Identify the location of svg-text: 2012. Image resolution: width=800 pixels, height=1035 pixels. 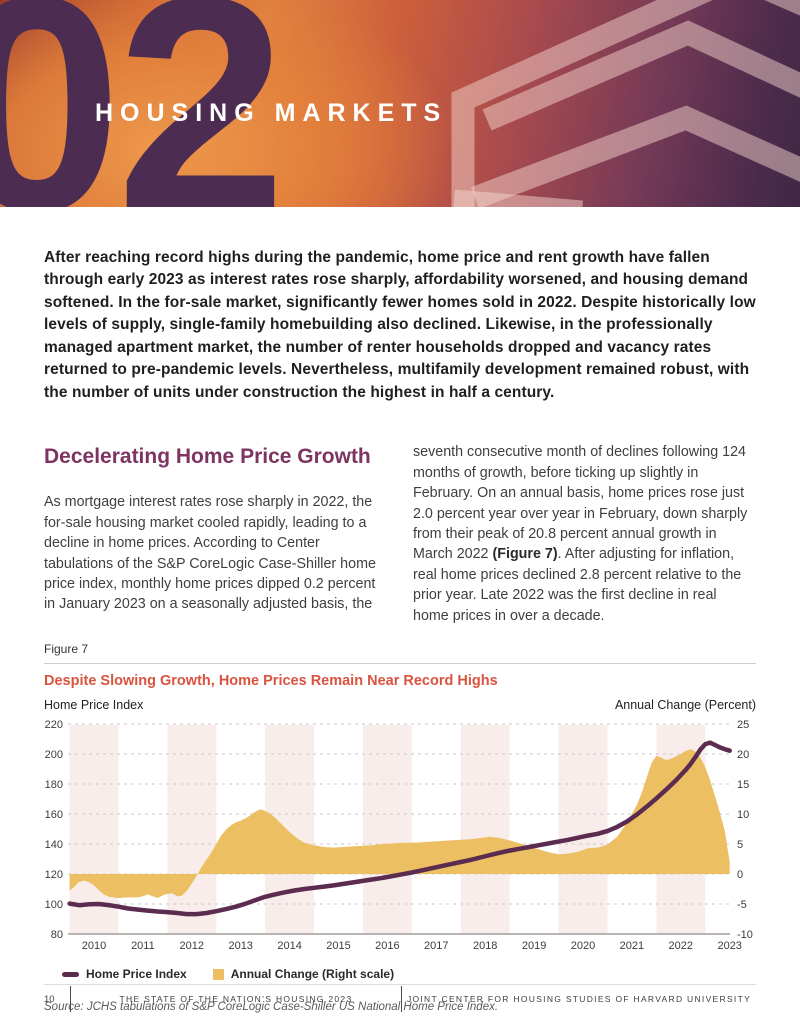
(192, 946).